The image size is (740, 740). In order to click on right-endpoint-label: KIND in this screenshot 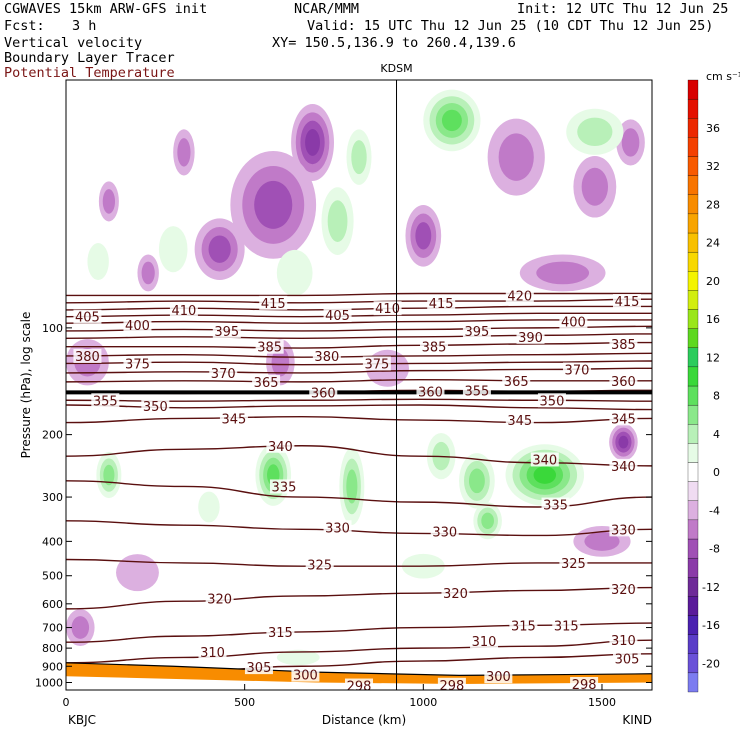, I will do `click(637, 720)`.